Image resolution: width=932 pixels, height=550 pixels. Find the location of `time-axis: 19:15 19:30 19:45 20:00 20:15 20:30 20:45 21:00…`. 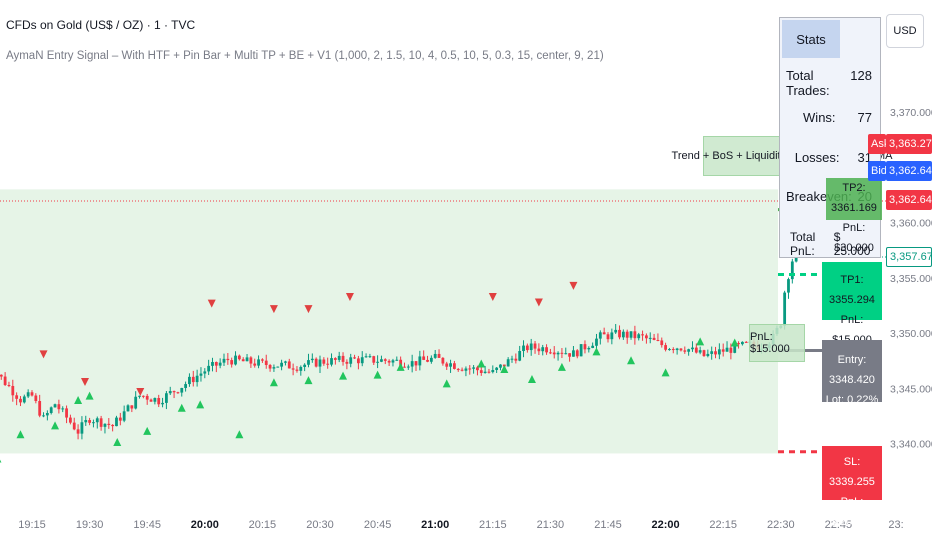

time-axis: 19:15 19:30 19:45 20:00 20:15 20:30 20:45 21:00… is located at coordinates (460, 525).